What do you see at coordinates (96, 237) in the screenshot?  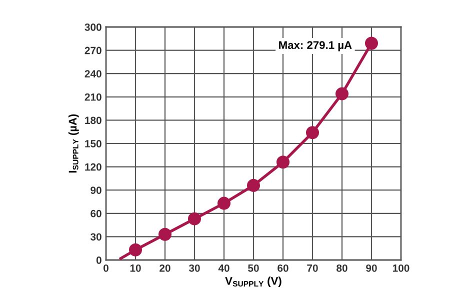 I see `y-tick-label: 30` at bounding box center [96, 237].